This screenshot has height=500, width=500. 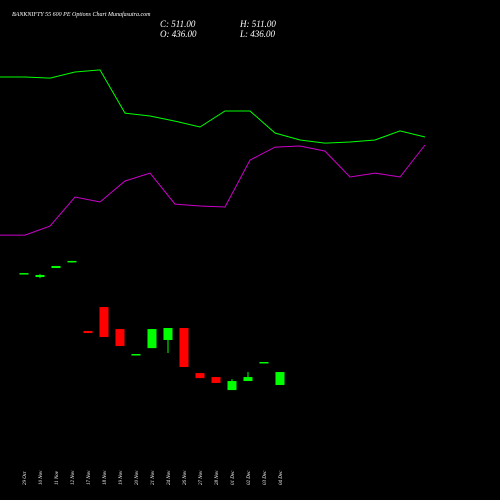 What do you see at coordinates (257, 24) in the screenshot?
I see `info-high: H: 511.00` at bounding box center [257, 24].